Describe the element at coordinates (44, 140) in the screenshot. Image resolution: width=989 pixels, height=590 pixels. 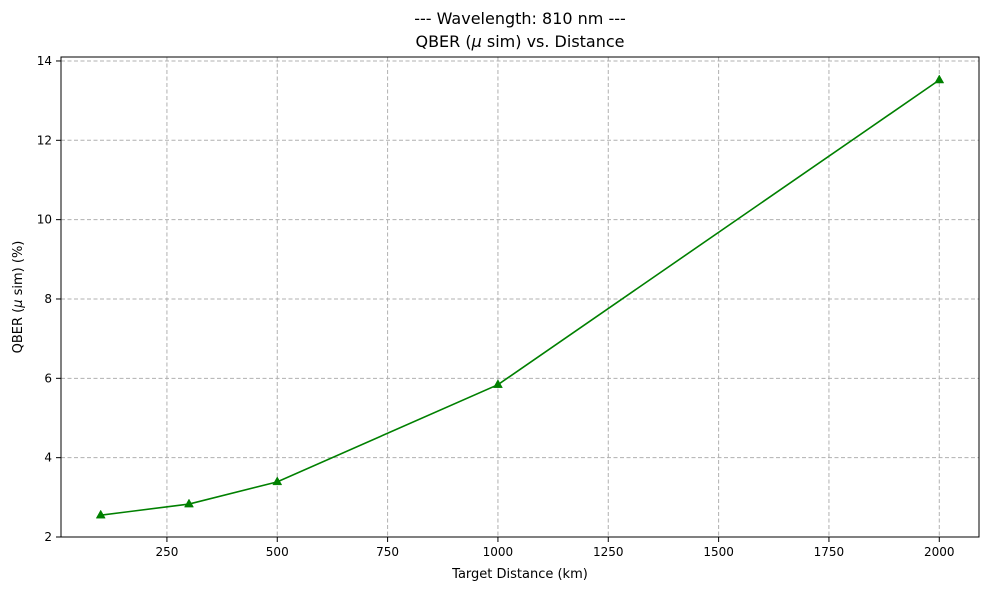
I see `y-tick-label: 12` at that location.